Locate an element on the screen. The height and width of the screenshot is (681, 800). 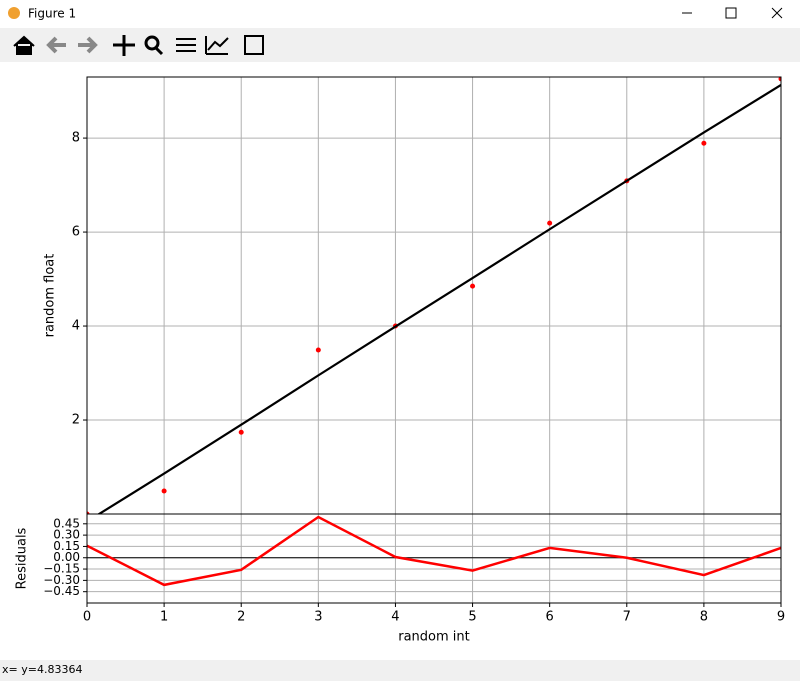
y-tick-label: 0.30 is located at coordinates (66, 535).